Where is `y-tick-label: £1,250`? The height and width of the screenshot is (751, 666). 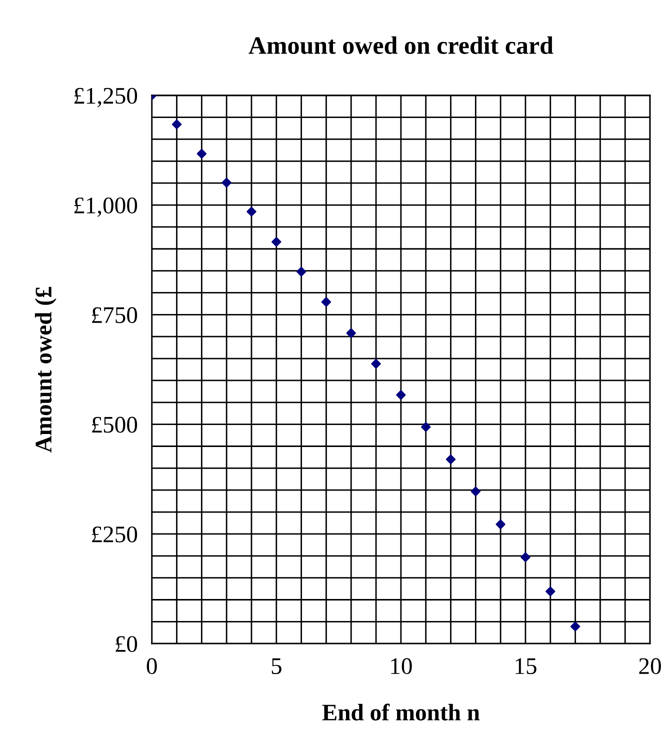 y-tick-label: £1,250 is located at coordinates (106, 98).